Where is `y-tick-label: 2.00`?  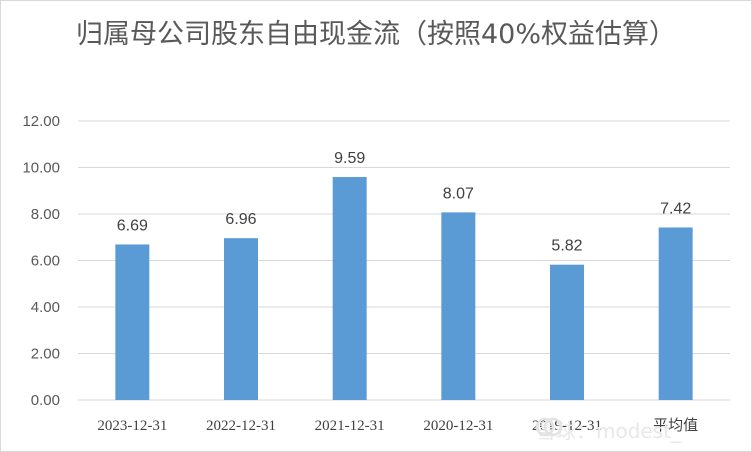
y-tick-label: 2.00 is located at coordinates (45, 354).